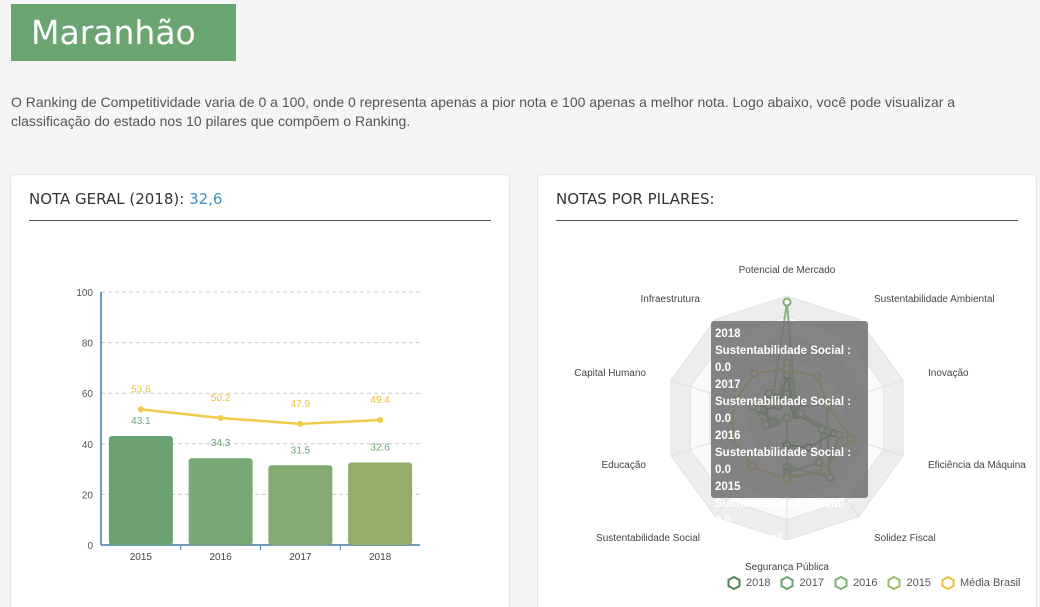  Describe the element at coordinates (301, 404) in the screenshot. I see `average-value-label: 47.9` at that location.